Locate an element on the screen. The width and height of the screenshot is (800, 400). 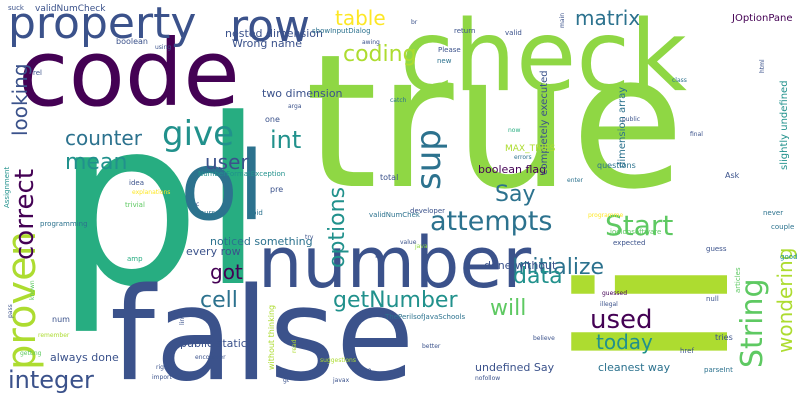
word: int is located at coordinates (286, 140).